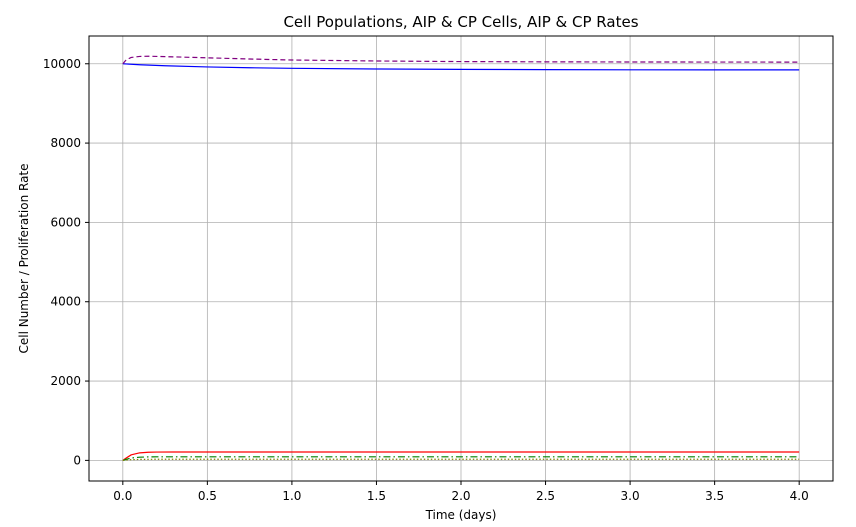 Image resolution: width=856 pixels, height=527 pixels. What do you see at coordinates (376, 496) in the screenshot?
I see `x-tick-label: 1.5` at bounding box center [376, 496].